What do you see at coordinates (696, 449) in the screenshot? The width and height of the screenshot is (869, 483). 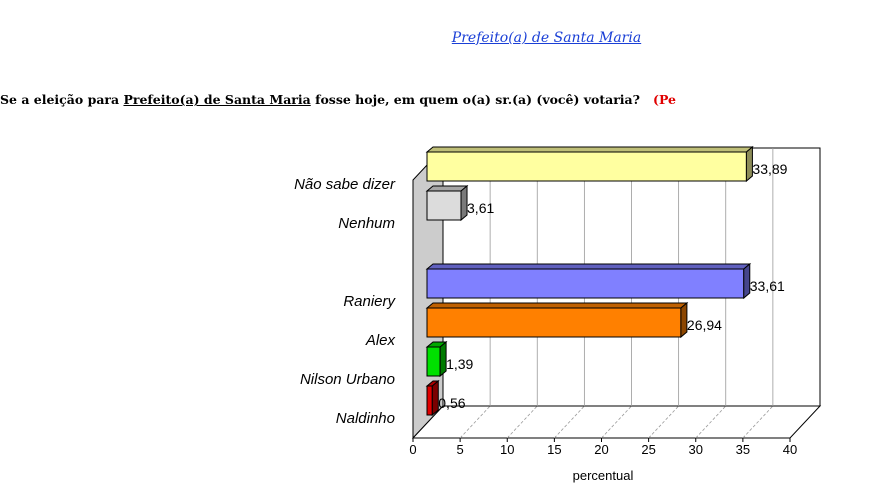 I see `x-tick-label: 30` at bounding box center [696, 449].